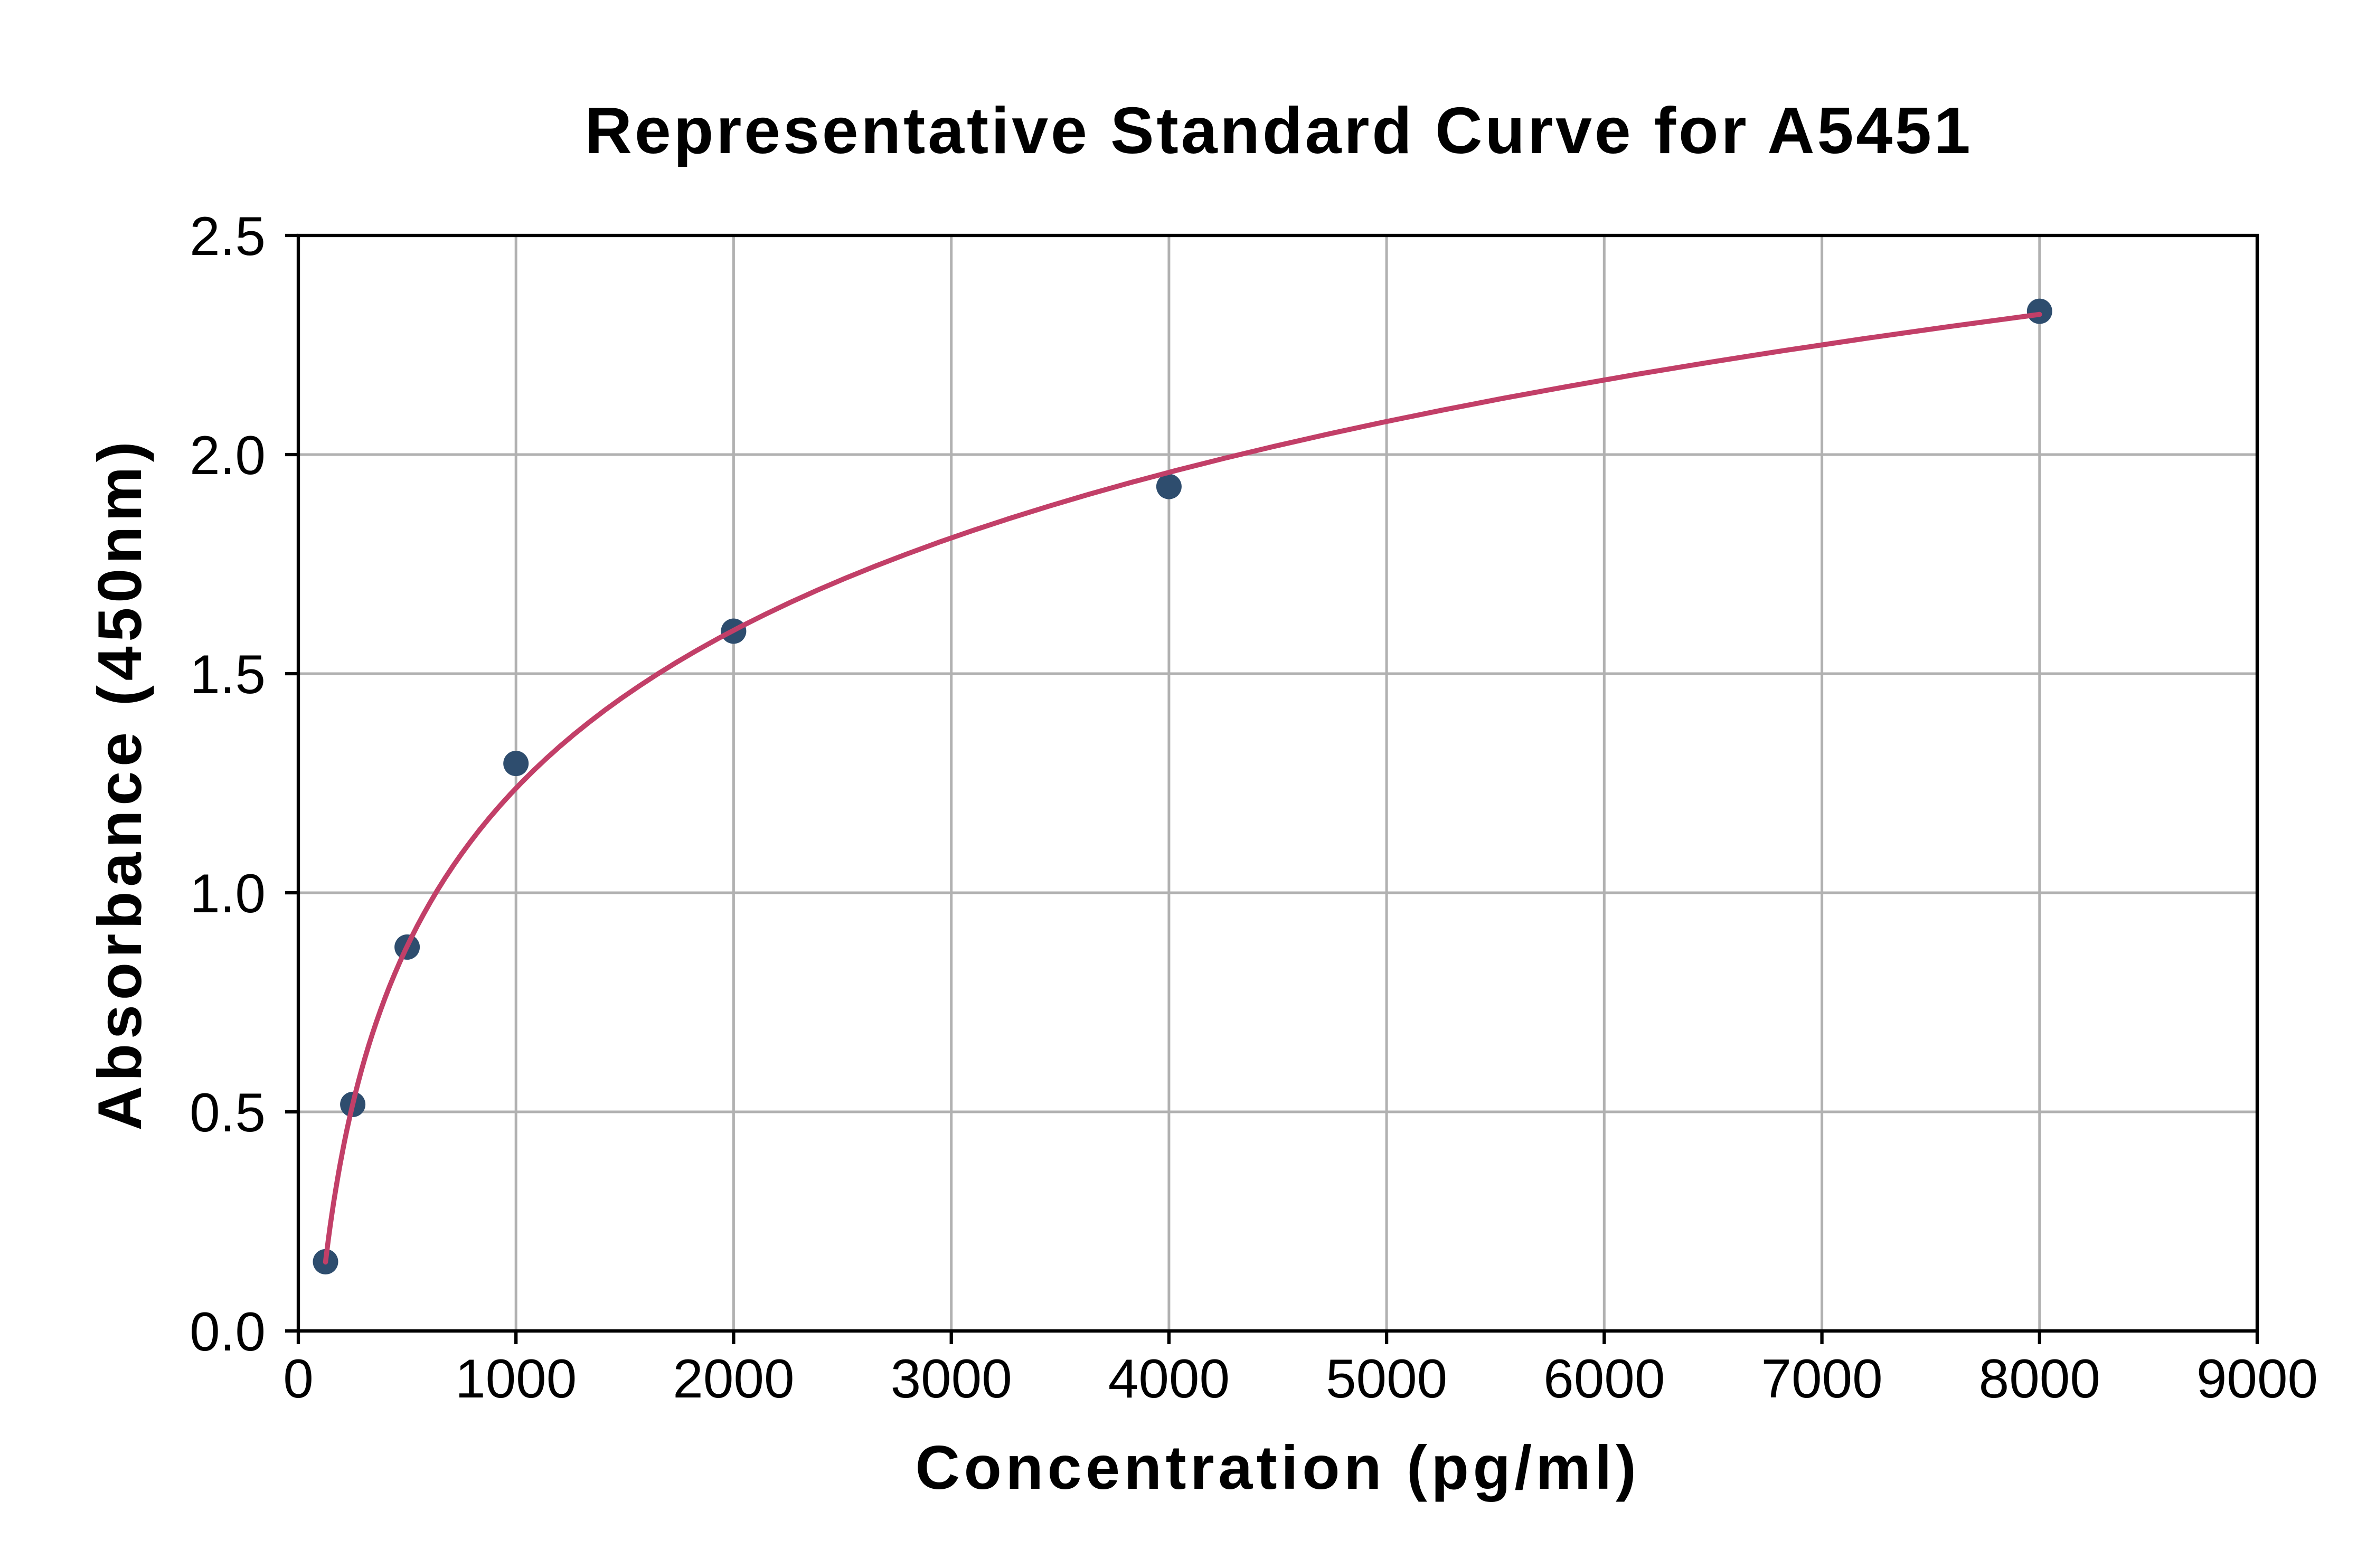 The width and height of the screenshot is (2376, 1568). What do you see at coordinates (516, 1379) in the screenshot?
I see `svg-text: 1000` at bounding box center [516, 1379].